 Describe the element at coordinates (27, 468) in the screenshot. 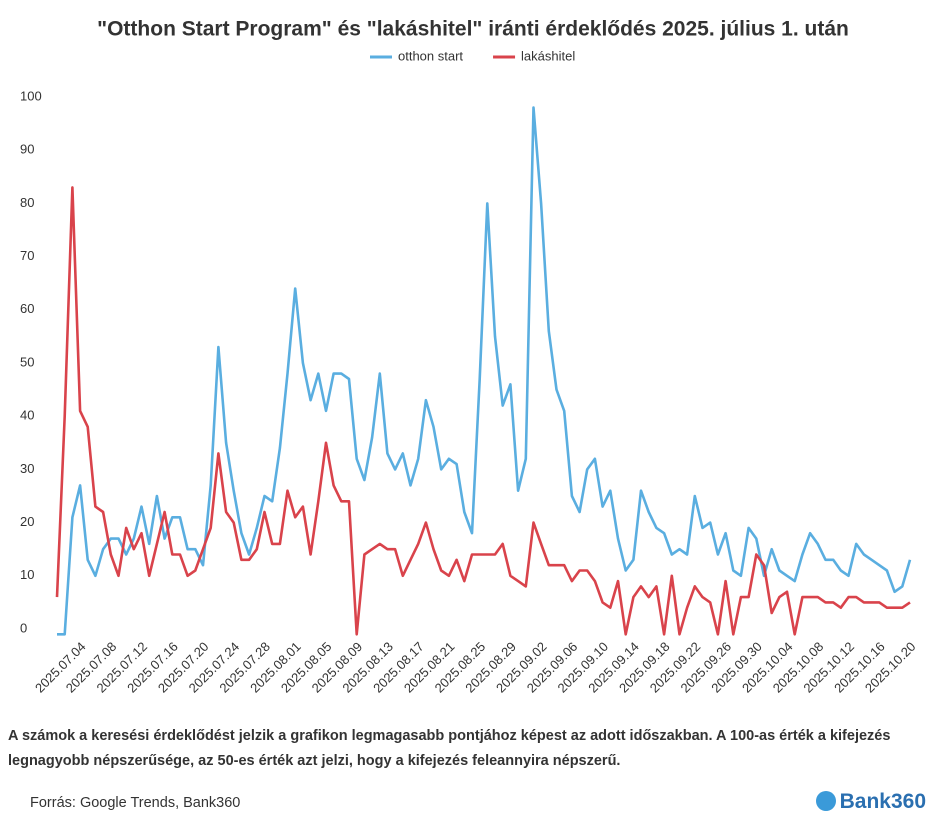

I see `y-tick-label: 30` at that location.